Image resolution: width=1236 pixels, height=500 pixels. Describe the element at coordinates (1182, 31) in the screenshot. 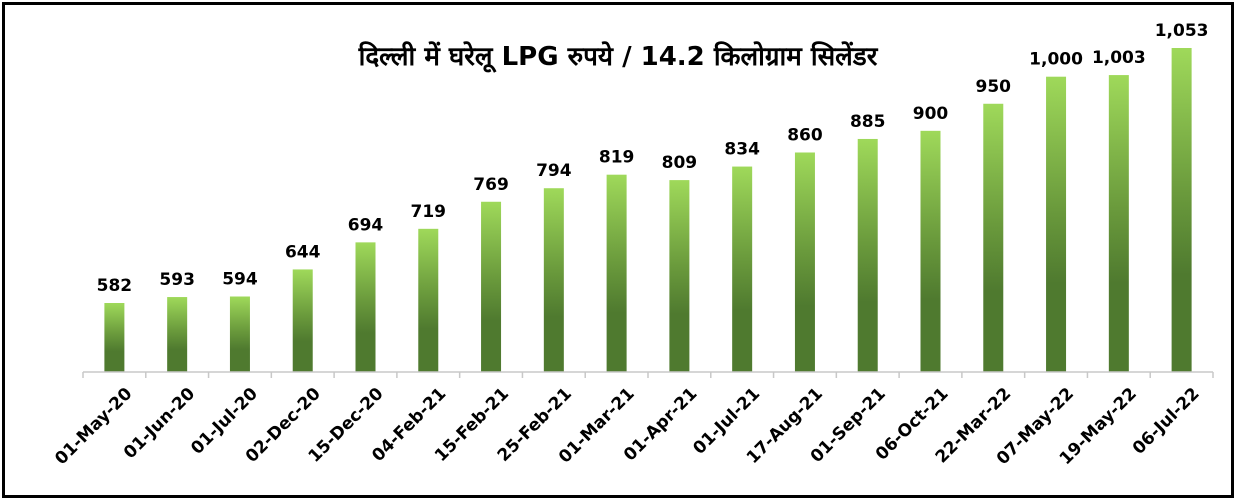

I see `data-label-06-Jul-22: 1,053` at that location.